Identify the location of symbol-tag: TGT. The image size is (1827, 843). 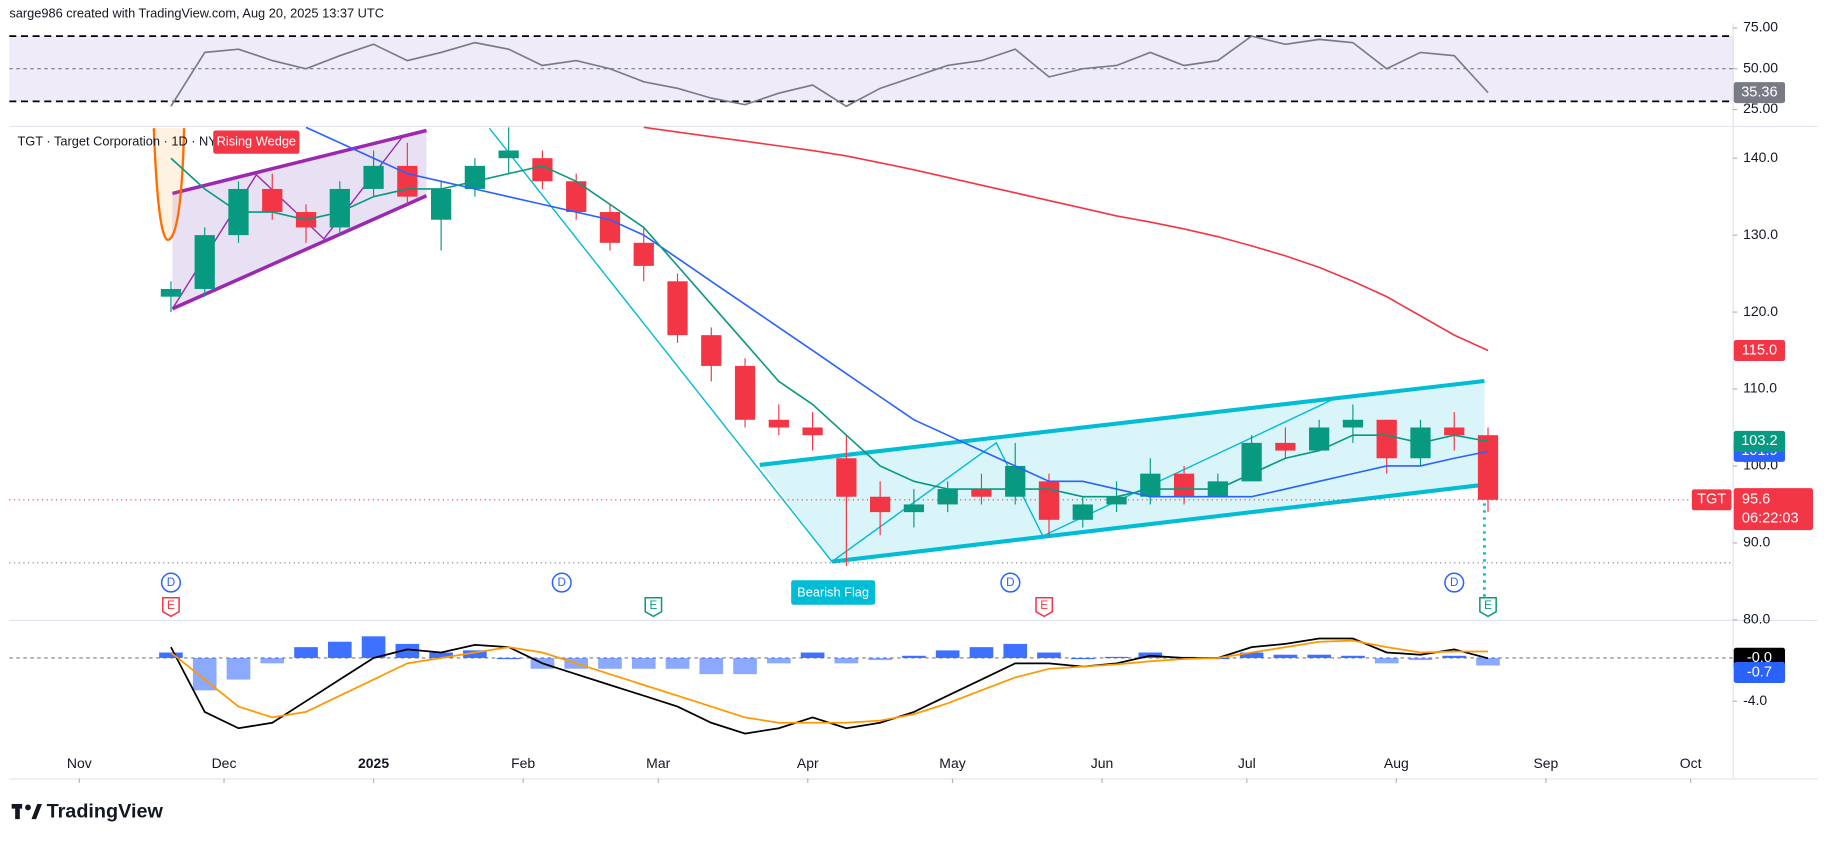
(1711, 500).